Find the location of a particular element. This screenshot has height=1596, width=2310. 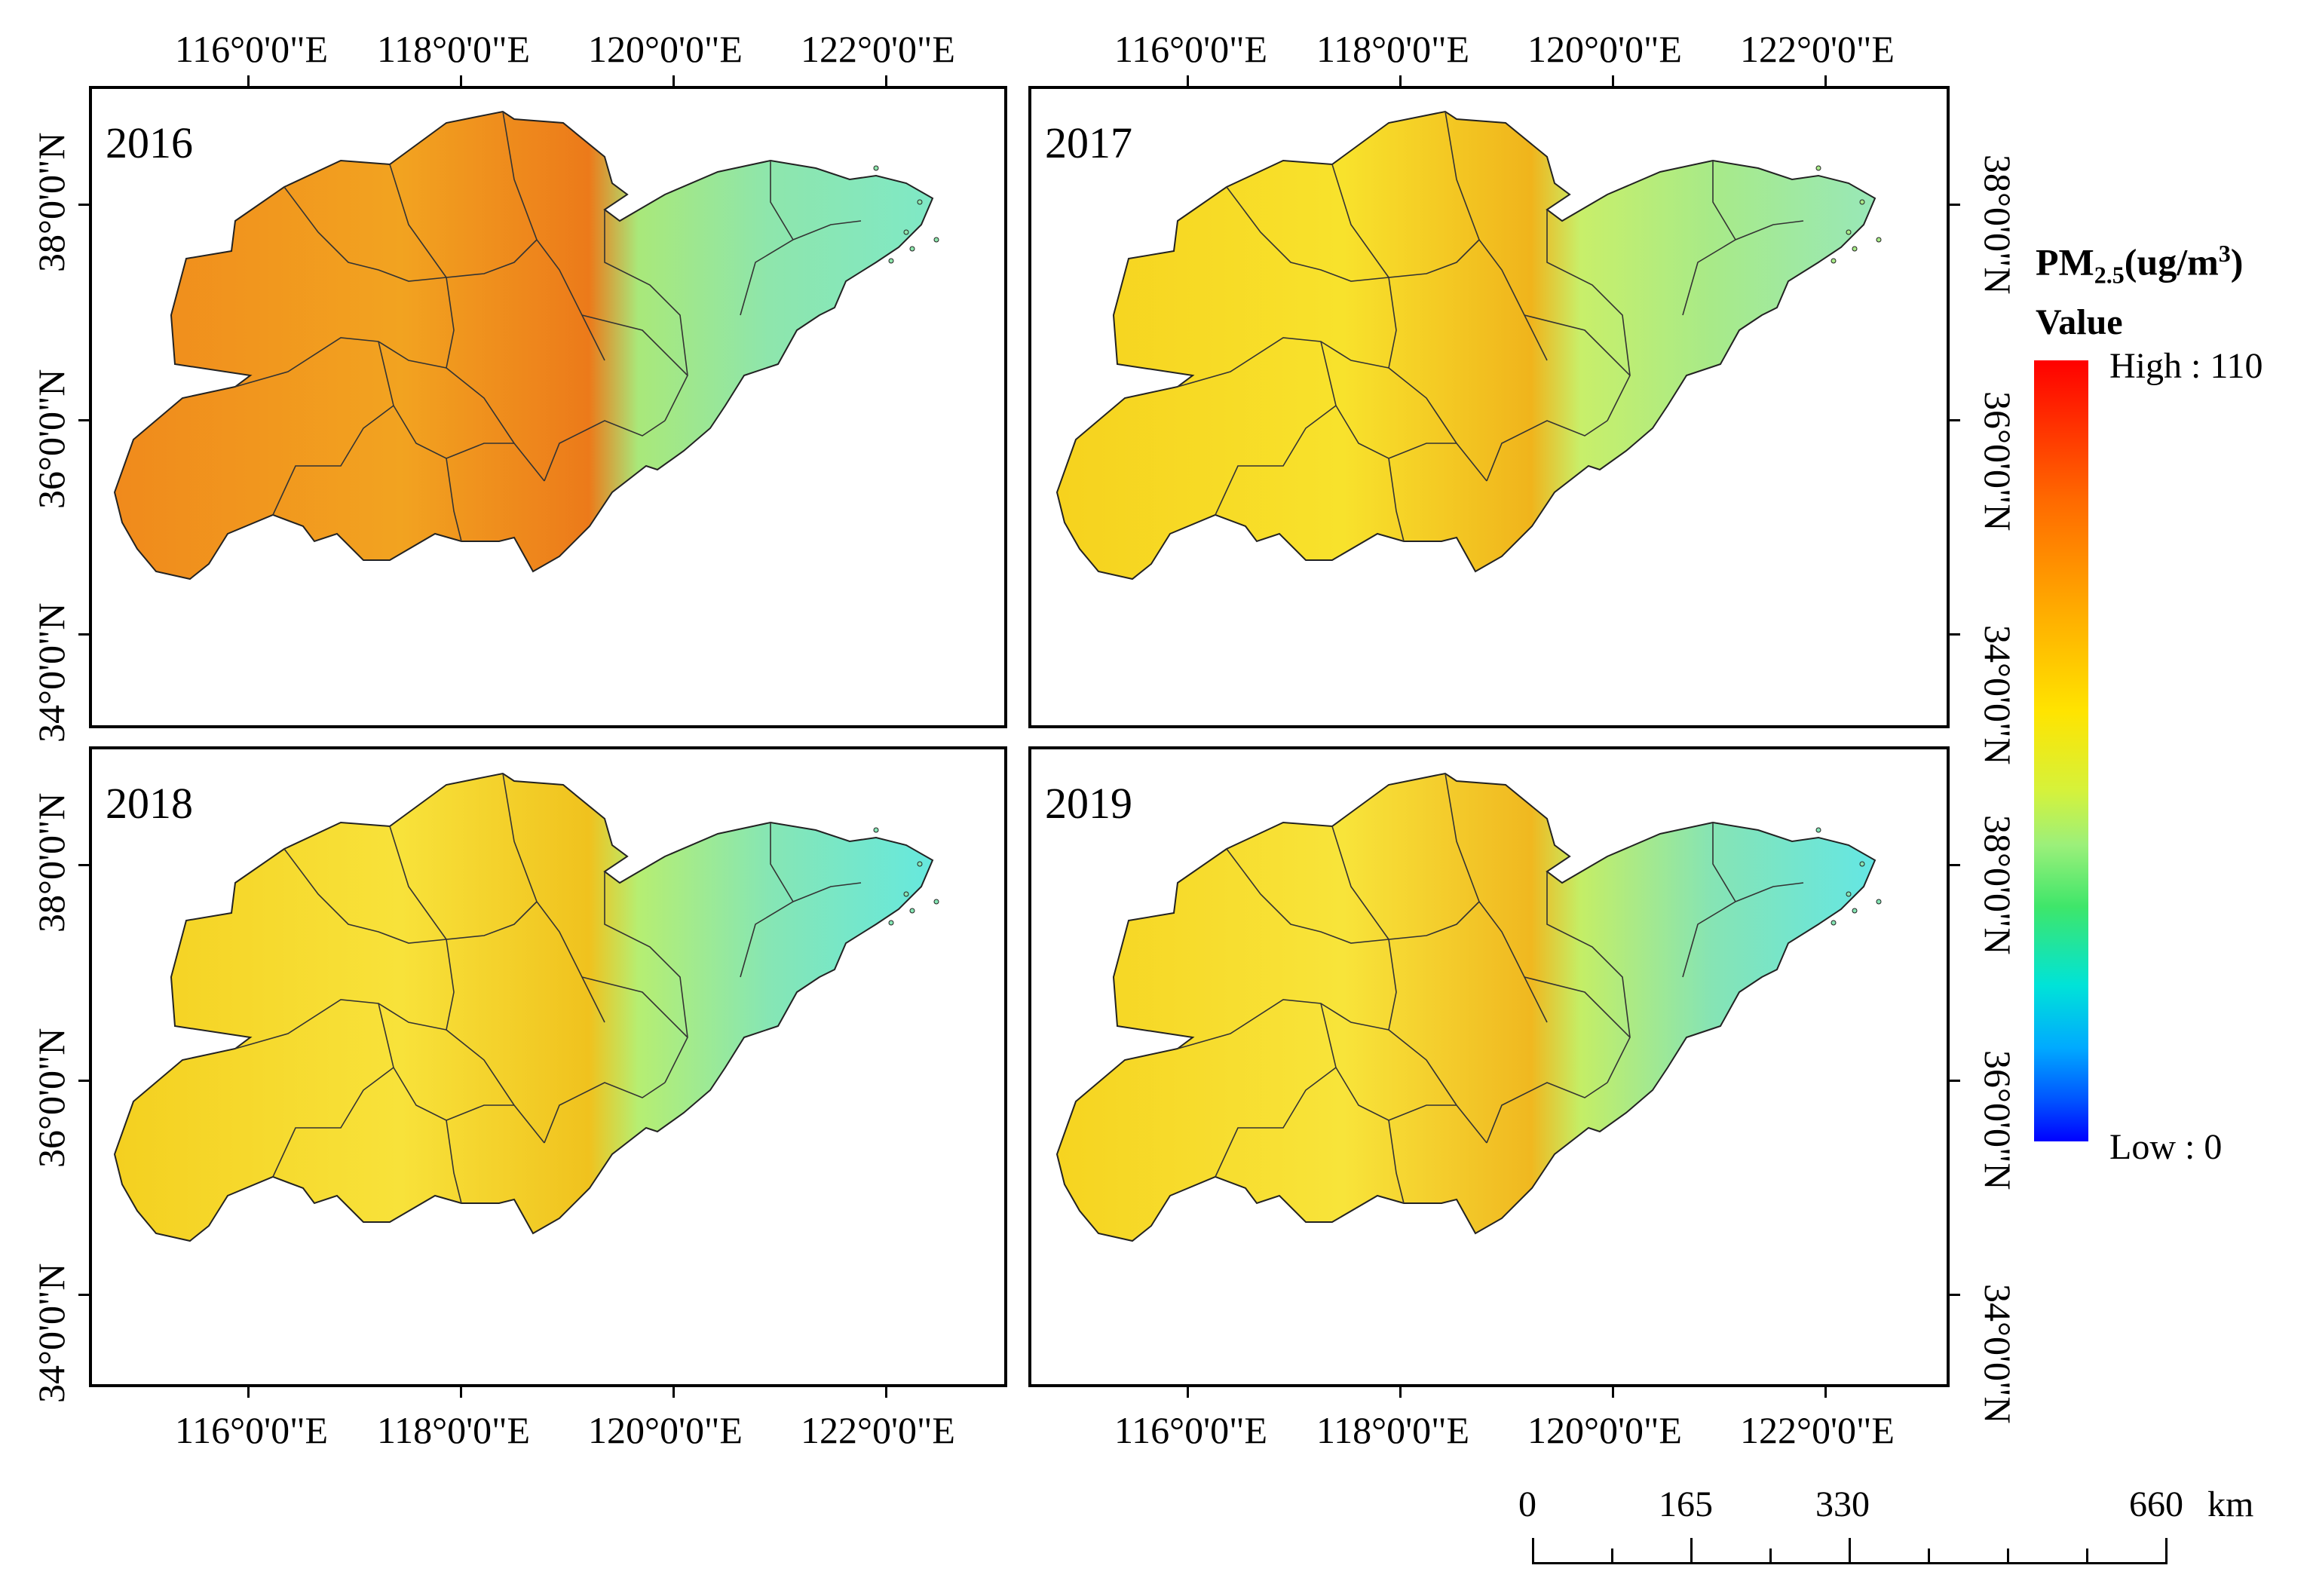

legend-value-label: Value is located at coordinates (2079, 322).